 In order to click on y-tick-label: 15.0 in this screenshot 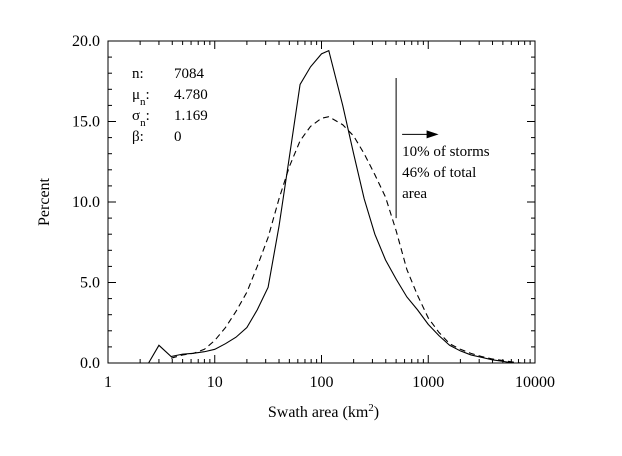, I will do `click(86, 122)`.